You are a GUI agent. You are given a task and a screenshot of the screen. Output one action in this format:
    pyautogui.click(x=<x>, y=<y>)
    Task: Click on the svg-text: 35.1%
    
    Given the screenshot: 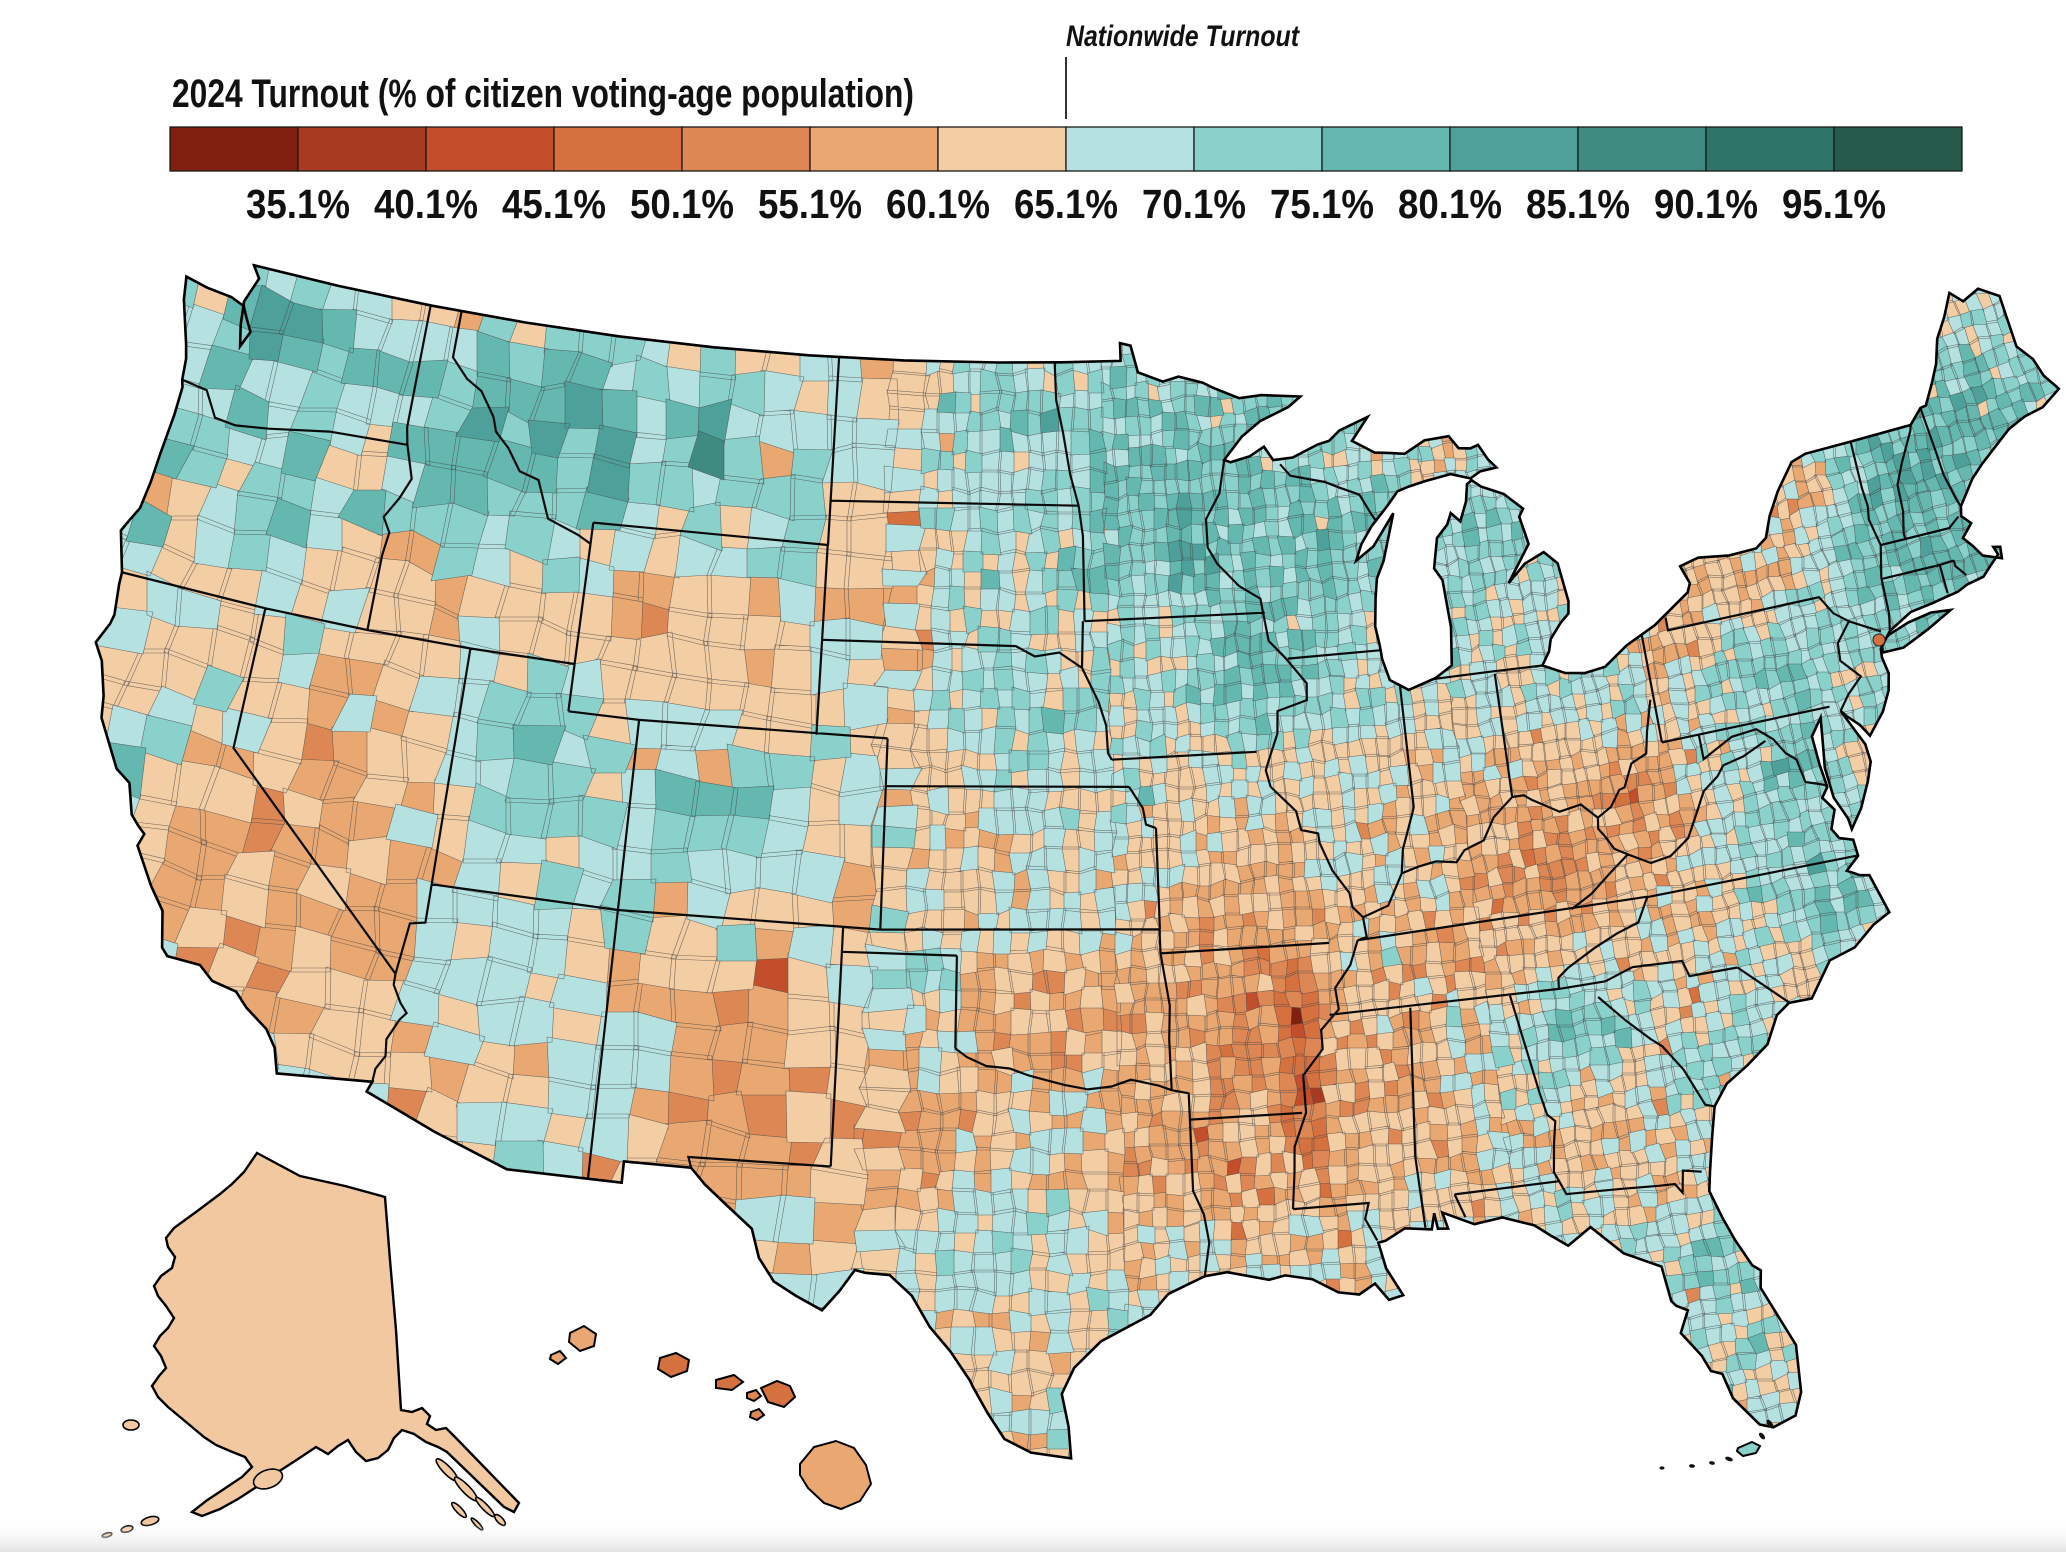 What is the action you would take?
    pyautogui.click(x=298, y=204)
    